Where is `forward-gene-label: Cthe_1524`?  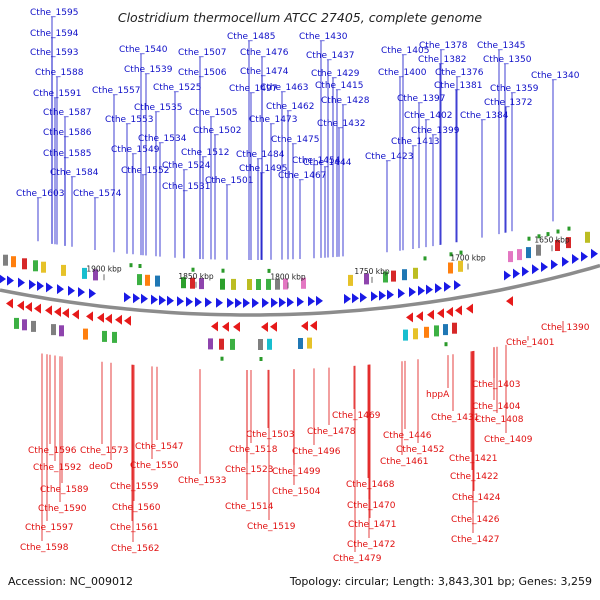 forward-gene-label: Cthe_1524 is located at coordinates (186, 166).